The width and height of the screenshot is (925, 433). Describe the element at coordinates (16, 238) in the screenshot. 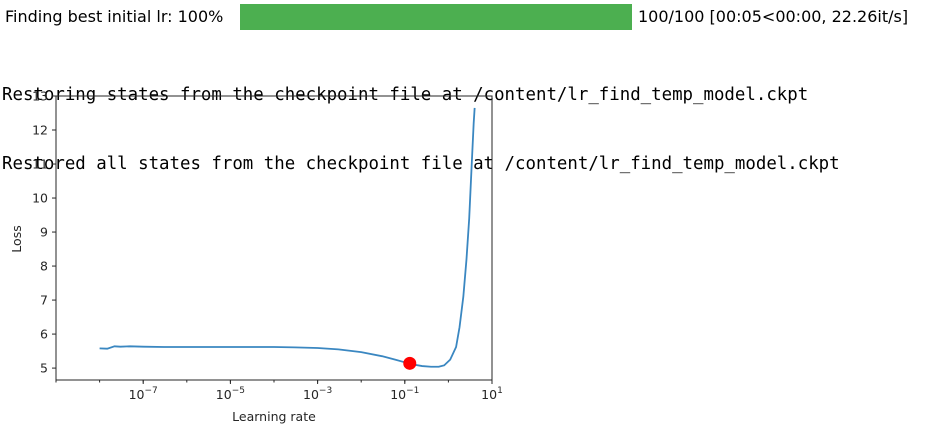

I see `y-axis-label: Loss` at that location.